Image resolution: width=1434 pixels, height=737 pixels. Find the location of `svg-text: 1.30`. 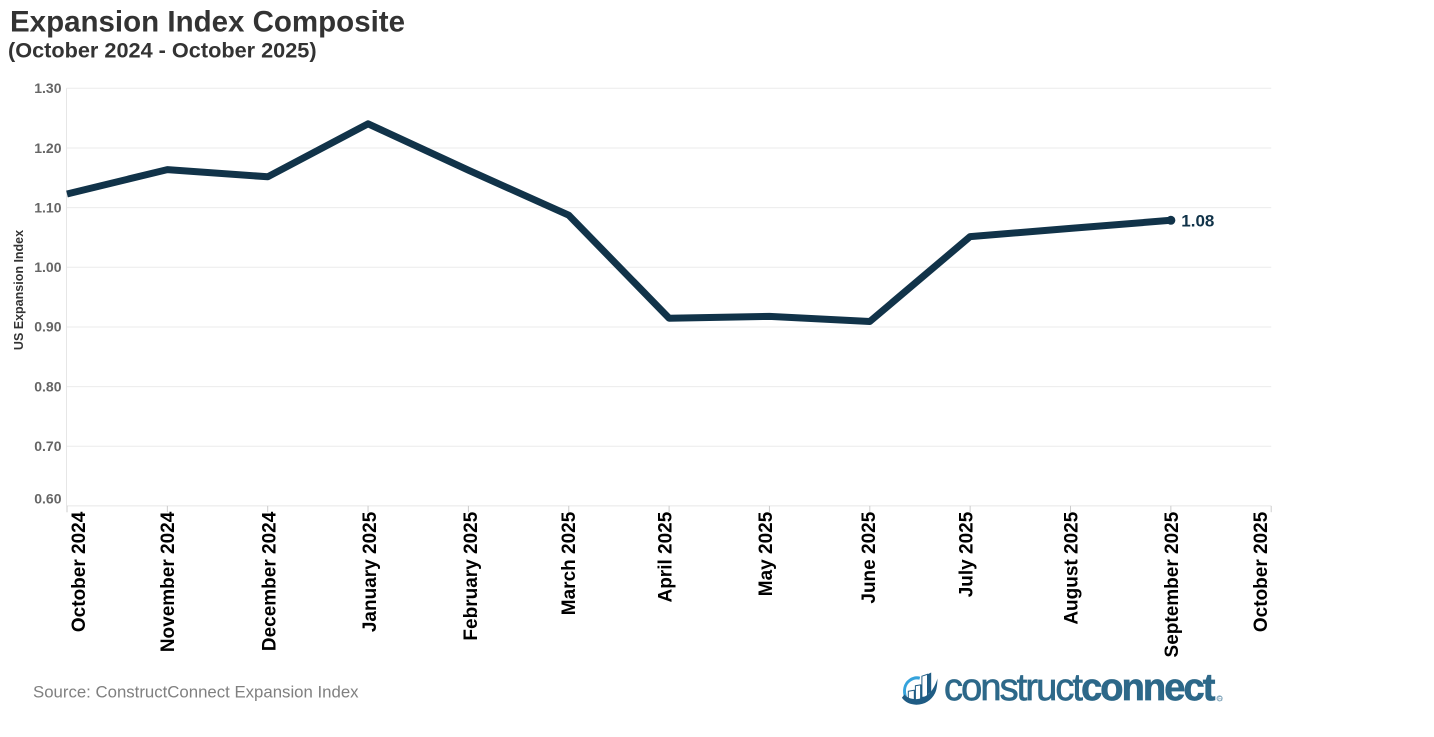

svg-text: 1.30 is located at coordinates (47, 88).